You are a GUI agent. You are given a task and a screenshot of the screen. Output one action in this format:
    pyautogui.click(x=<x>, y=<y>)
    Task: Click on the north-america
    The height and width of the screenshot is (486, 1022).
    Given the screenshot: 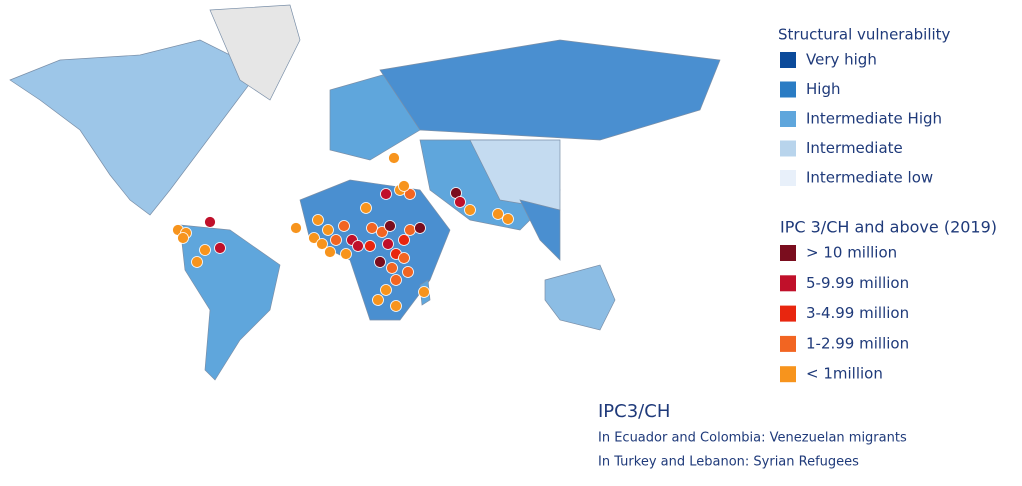 What is the action you would take?
    pyautogui.click(x=135, y=127)
    